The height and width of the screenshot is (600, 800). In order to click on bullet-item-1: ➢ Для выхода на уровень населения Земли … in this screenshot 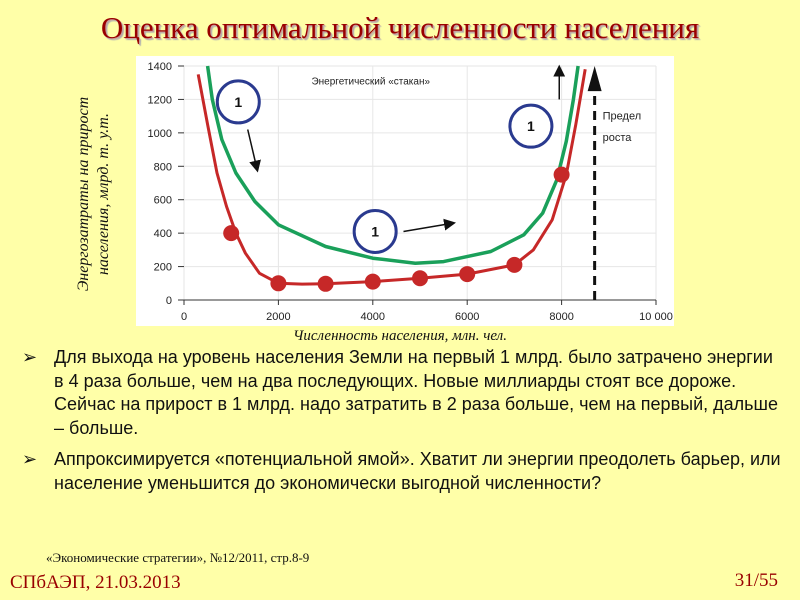, I will do `click(402, 393)`.